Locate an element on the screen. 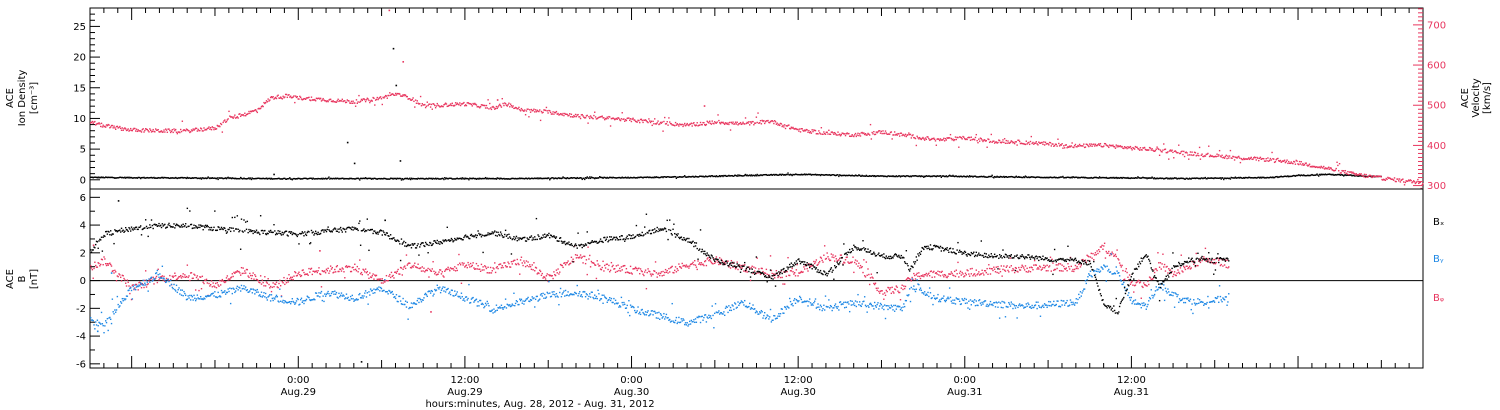  velocity-tick-label: 500 is located at coordinates (1436, 106).